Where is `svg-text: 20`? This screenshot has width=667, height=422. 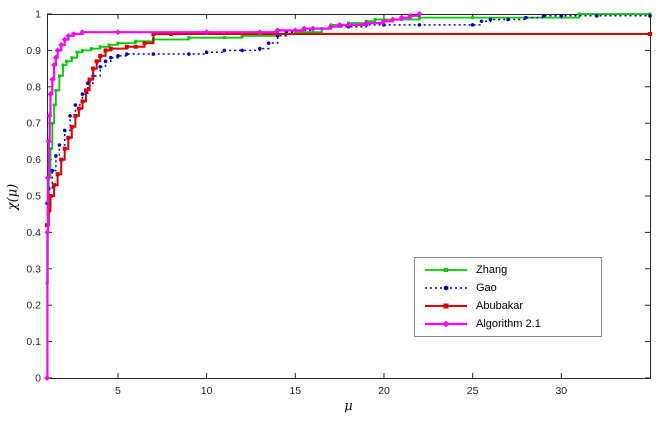
svg-text: 20 is located at coordinates (384, 391).